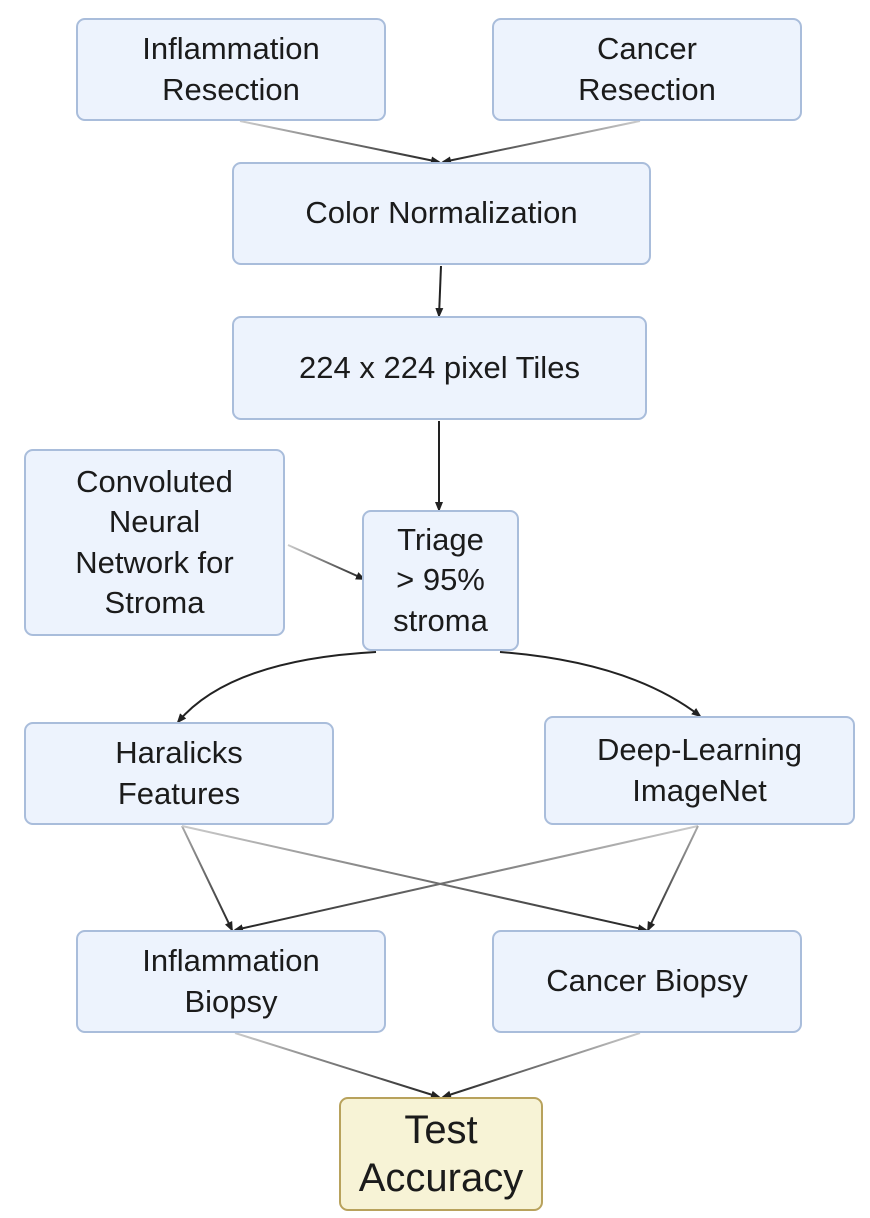 The width and height of the screenshot is (870, 1218). Describe the element at coordinates (337, 1065) in the screenshot. I see `arrow-inflammation-biopsy-to-test-accuracy` at that location.